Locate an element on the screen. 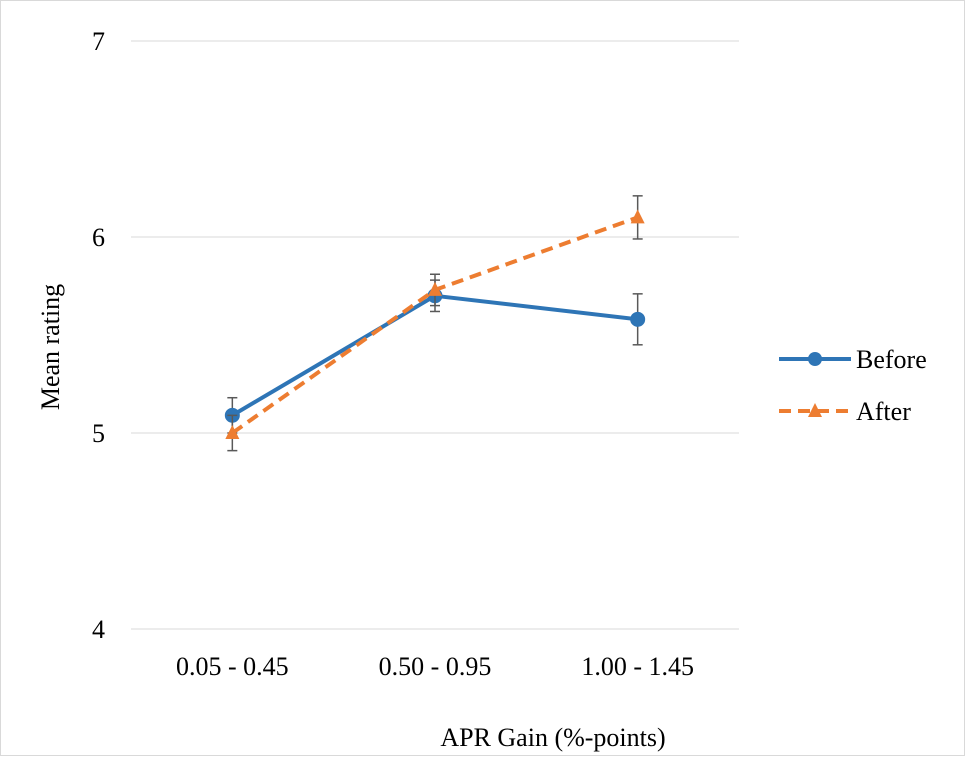 Image resolution: width=965 pixels, height=757 pixels. legend-item-before: Before is located at coordinates (853, 359).